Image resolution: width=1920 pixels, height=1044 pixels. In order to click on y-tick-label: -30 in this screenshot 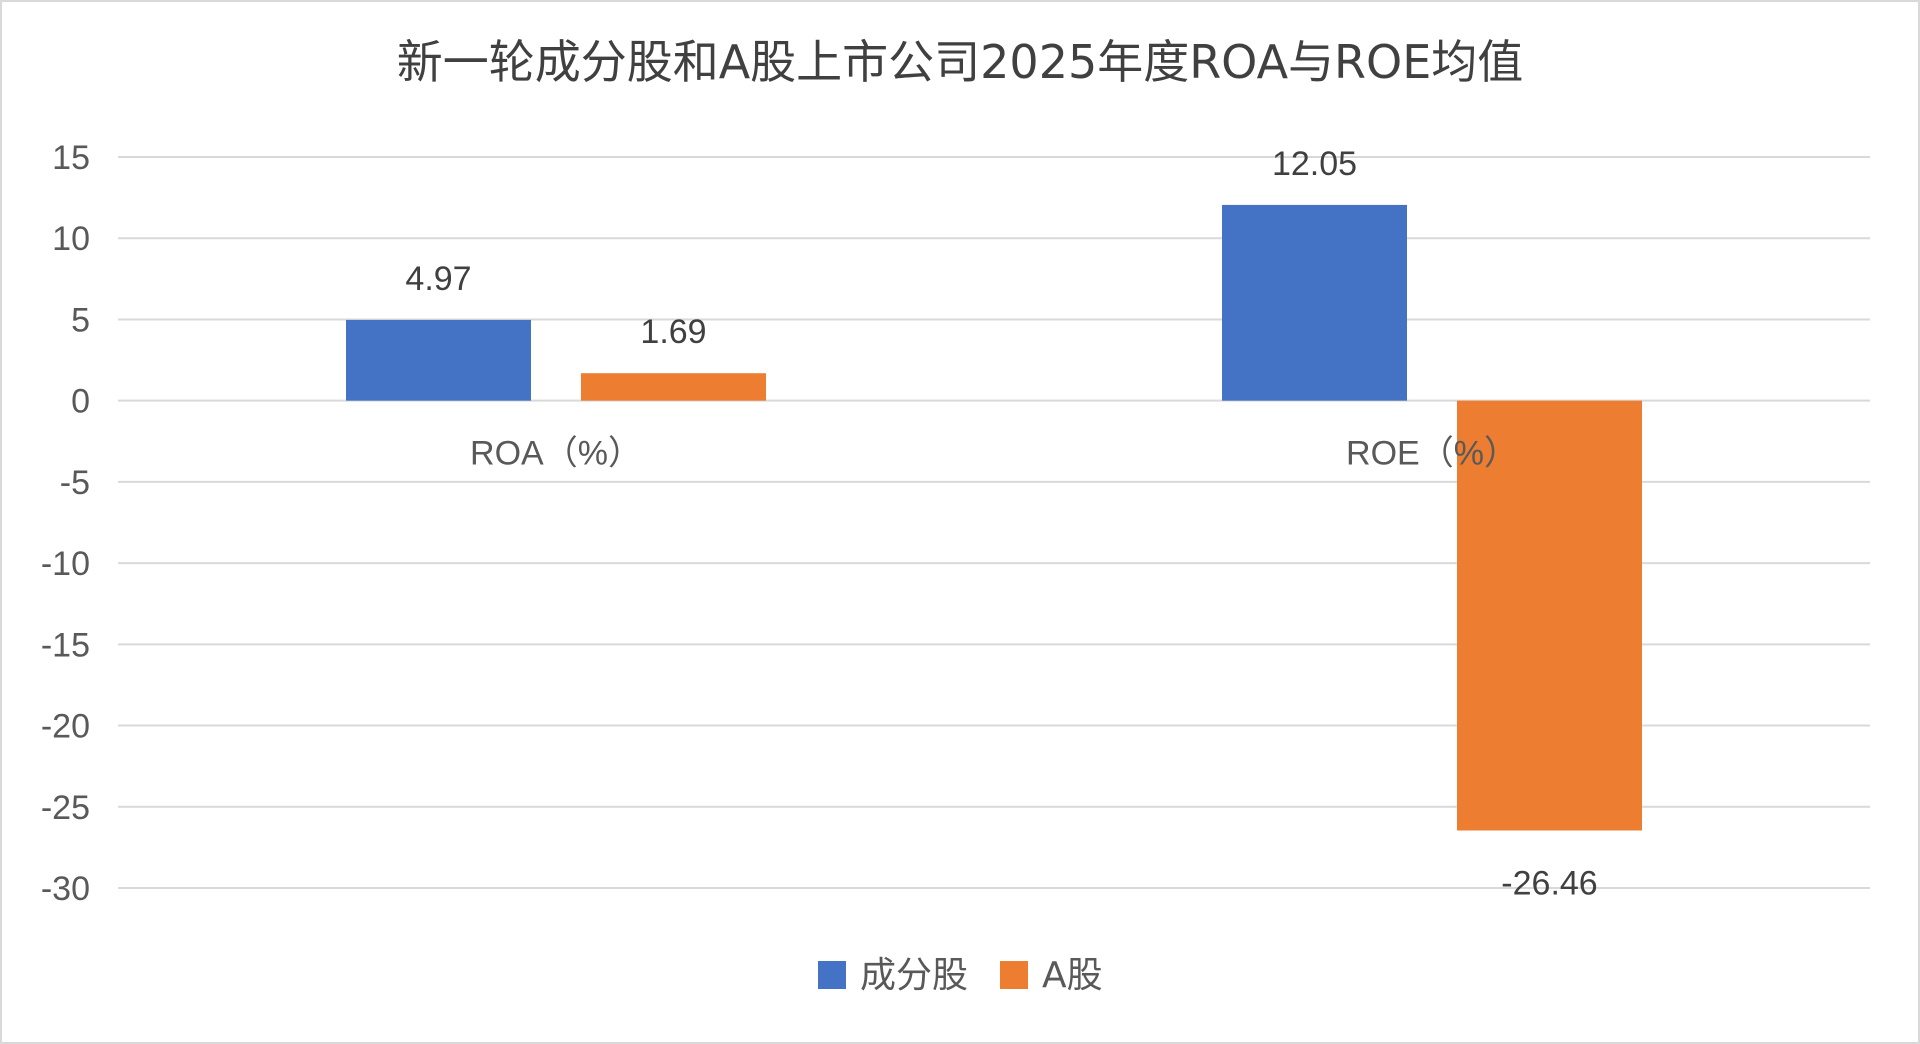, I will do `click(65, 889)`.